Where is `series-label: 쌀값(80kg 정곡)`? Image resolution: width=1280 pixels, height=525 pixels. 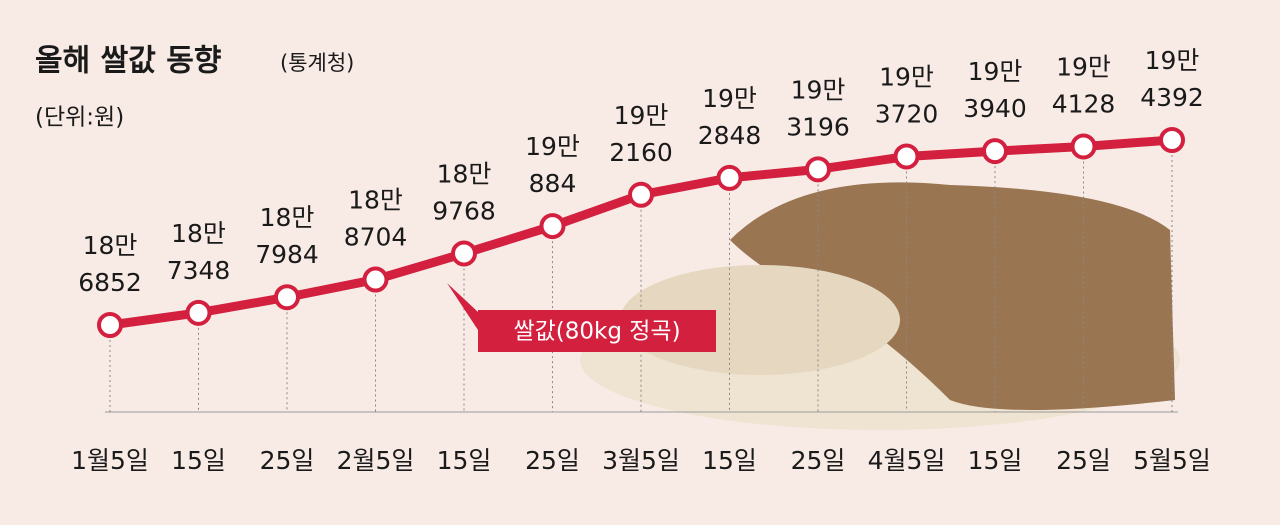 series-label: 쌀값(80kg 정곡) is located at coordinates (581, 317).